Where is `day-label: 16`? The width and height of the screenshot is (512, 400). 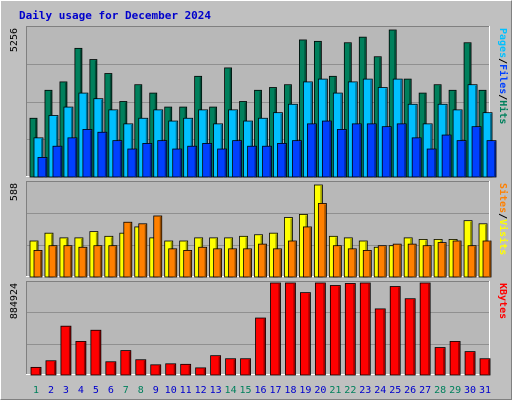 day-label: 16 is located at coordinates (260, 390).